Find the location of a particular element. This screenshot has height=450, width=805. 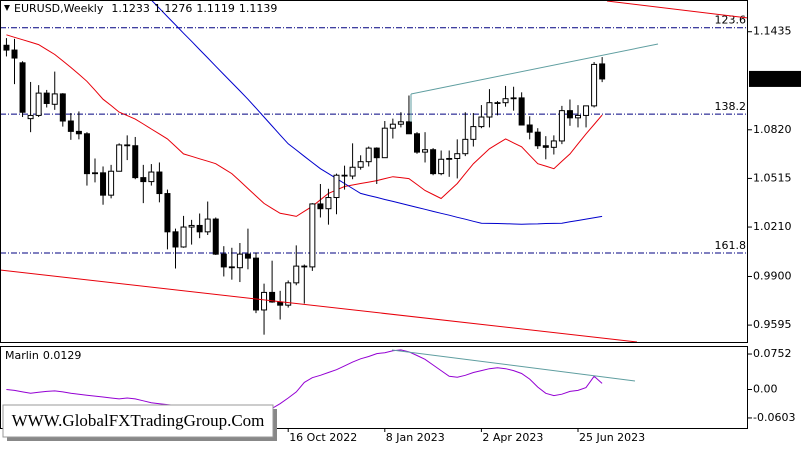

x-tick-label: 25 Jun 2023 is located at coordinates (612, 437).